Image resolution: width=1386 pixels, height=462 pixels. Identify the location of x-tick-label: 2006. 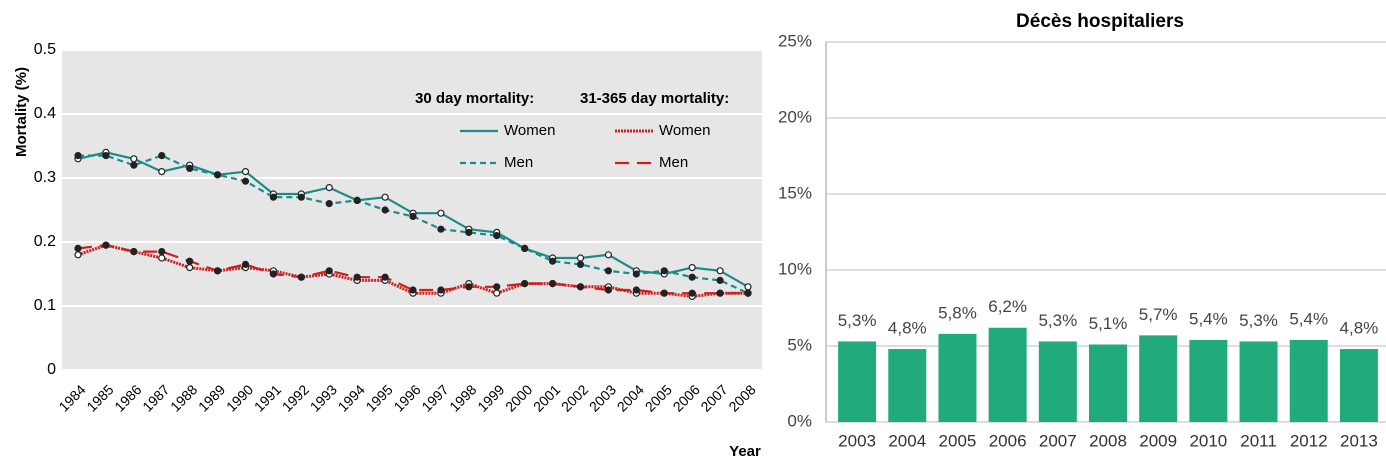
(1008, 440).